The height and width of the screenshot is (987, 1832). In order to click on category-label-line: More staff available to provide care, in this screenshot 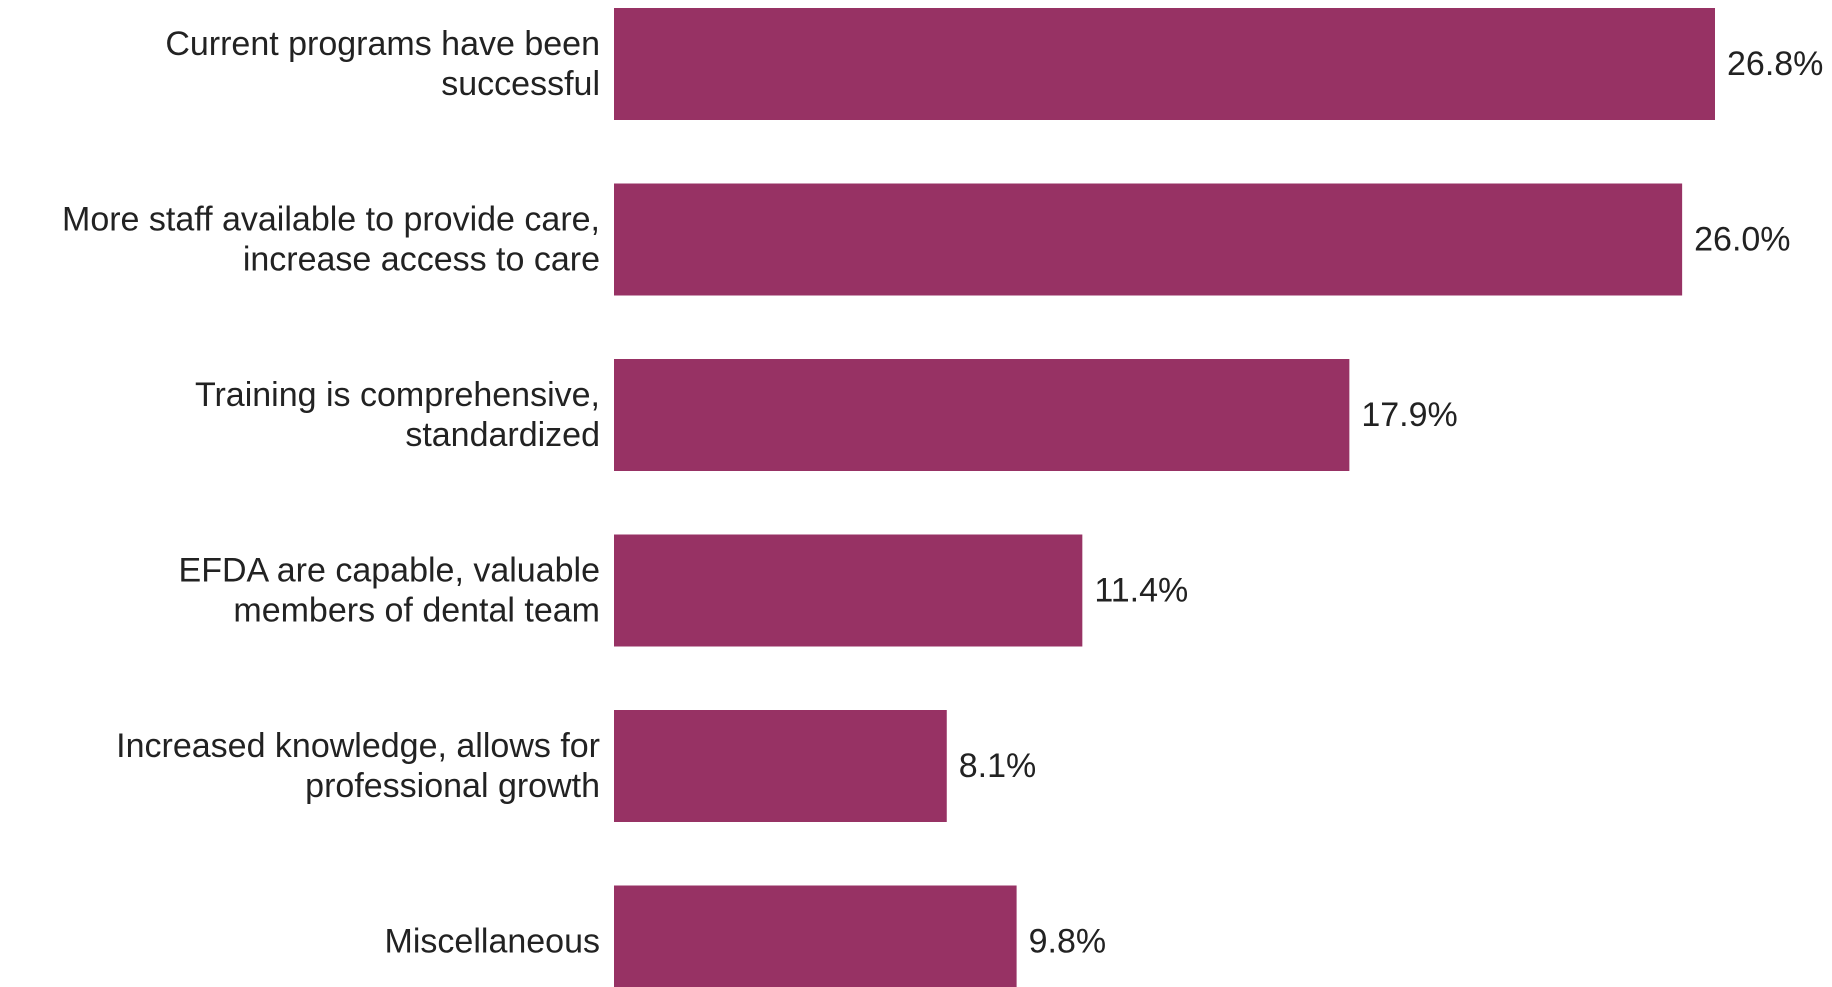, I will do `click(331, 220)`.